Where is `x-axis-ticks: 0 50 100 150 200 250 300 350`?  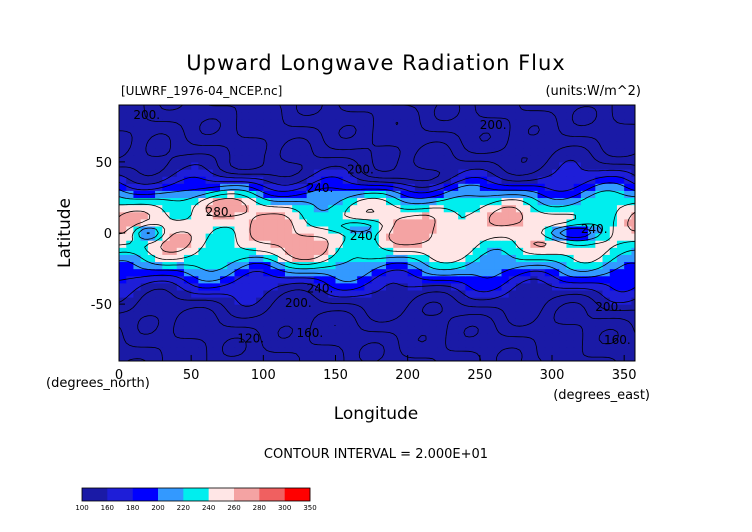
x-axis-ticks: 0 50 100 150 200 250 300 350 is located at coordinates (376, 369).